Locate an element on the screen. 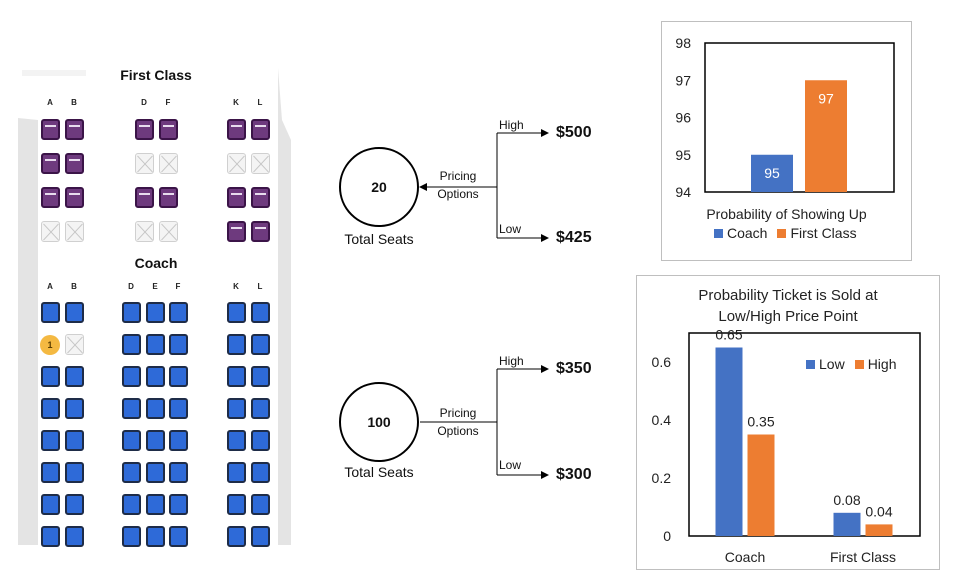 The width and height of the screenshot is (956, 583). show-up-chart-xlabel: Probability of Showing Up is located at coordinates (786, 214).